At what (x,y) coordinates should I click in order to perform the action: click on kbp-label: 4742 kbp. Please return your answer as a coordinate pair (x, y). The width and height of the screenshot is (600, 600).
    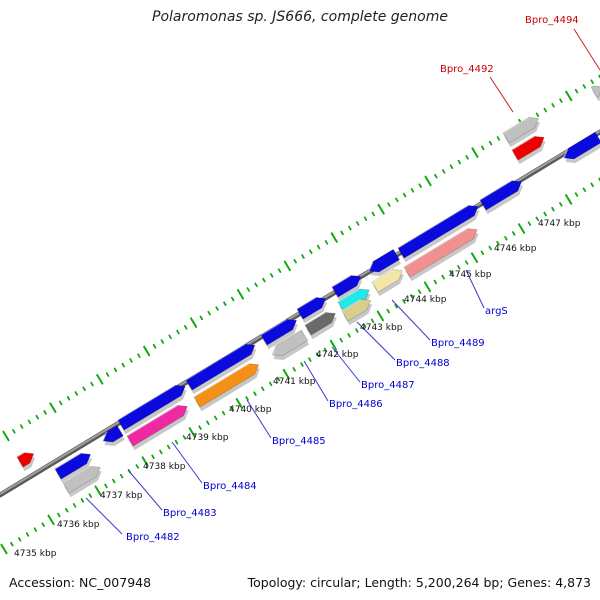
    Looking at the image, I should click on (337, 355).